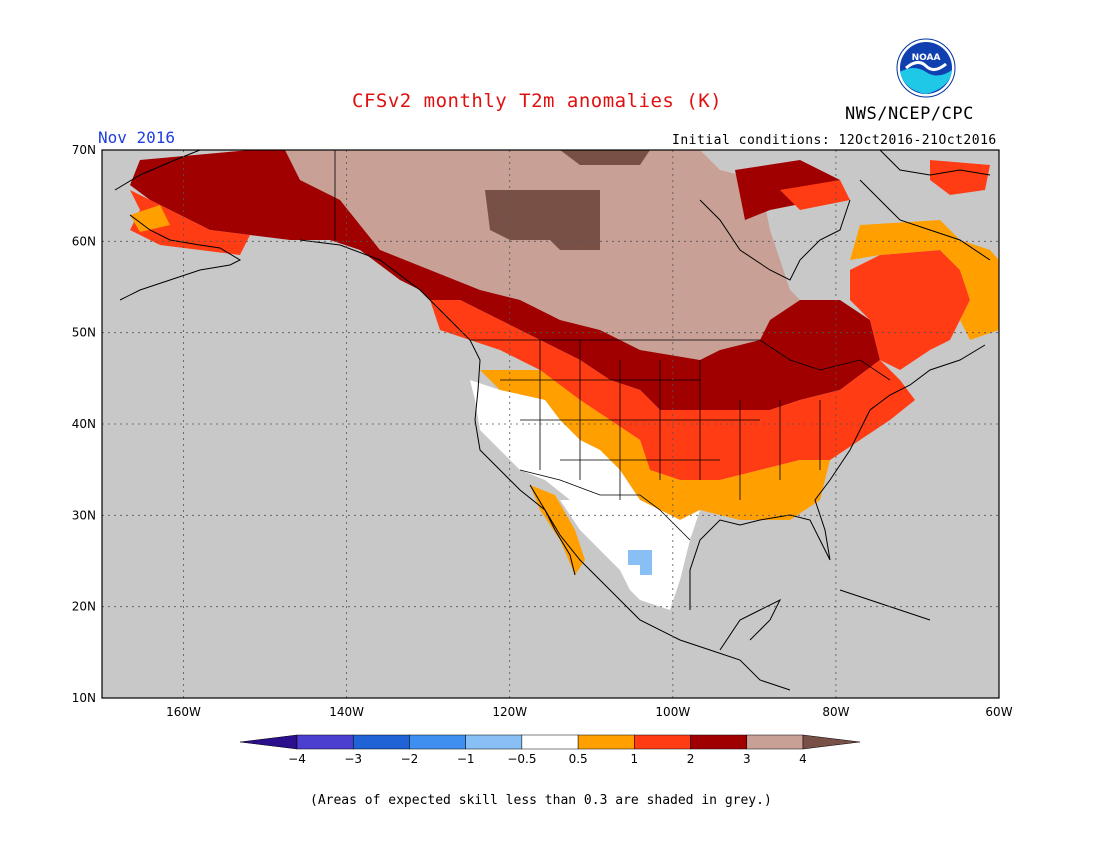 The height and width of the screenshot is (850, 1100). I want to click on colorbar-label: −3, so click(353, 759).